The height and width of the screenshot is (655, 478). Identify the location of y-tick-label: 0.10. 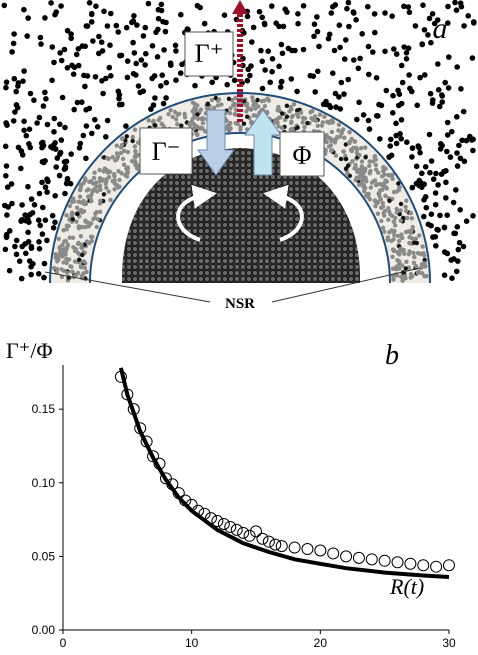
(44, 483).